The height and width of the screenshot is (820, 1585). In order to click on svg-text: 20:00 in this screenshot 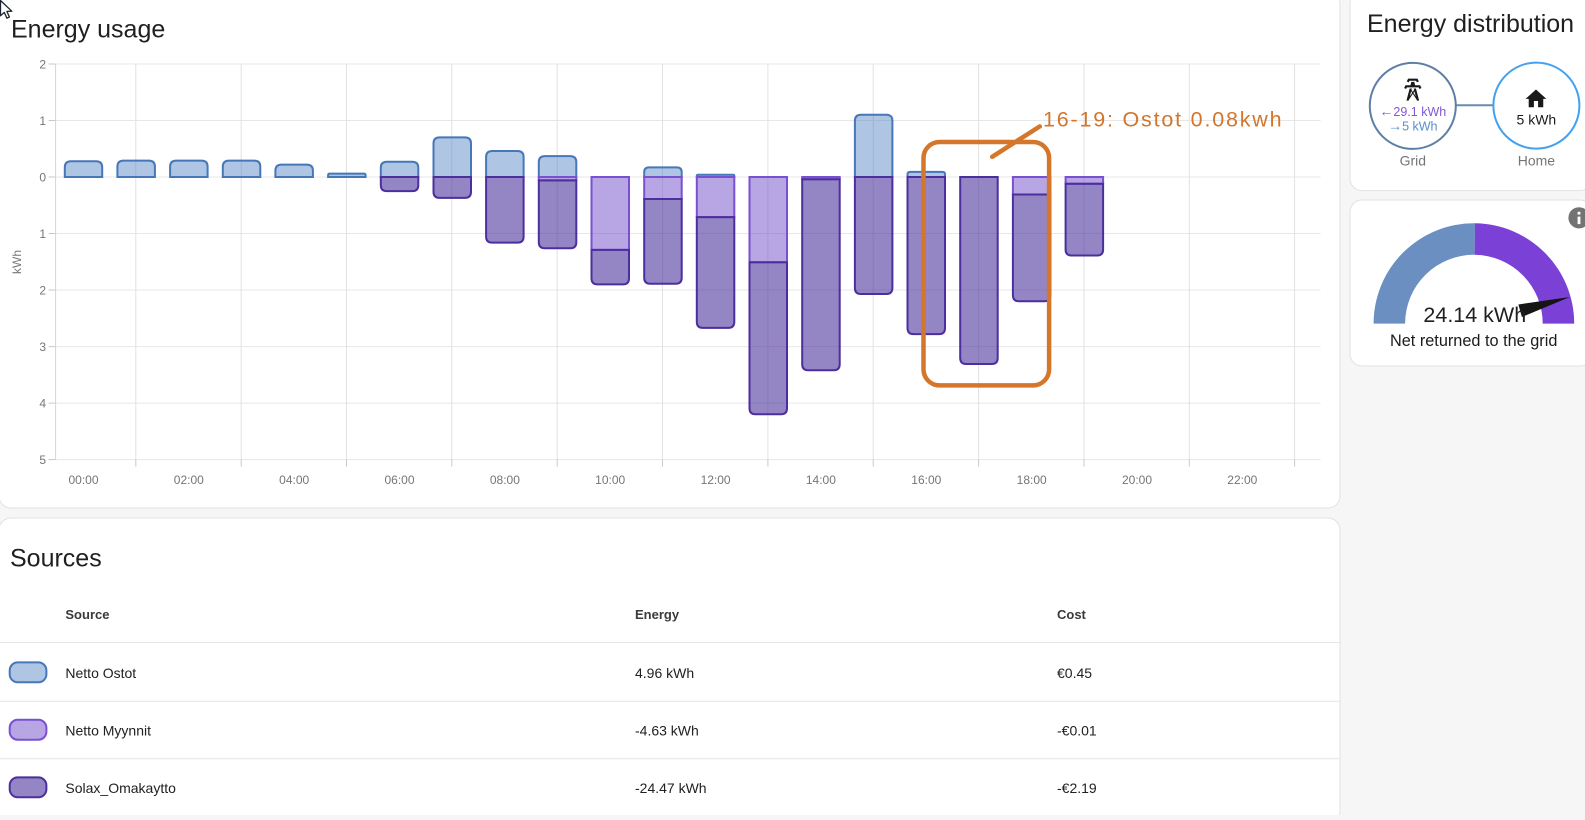, I will do `click(1137, 480)`.